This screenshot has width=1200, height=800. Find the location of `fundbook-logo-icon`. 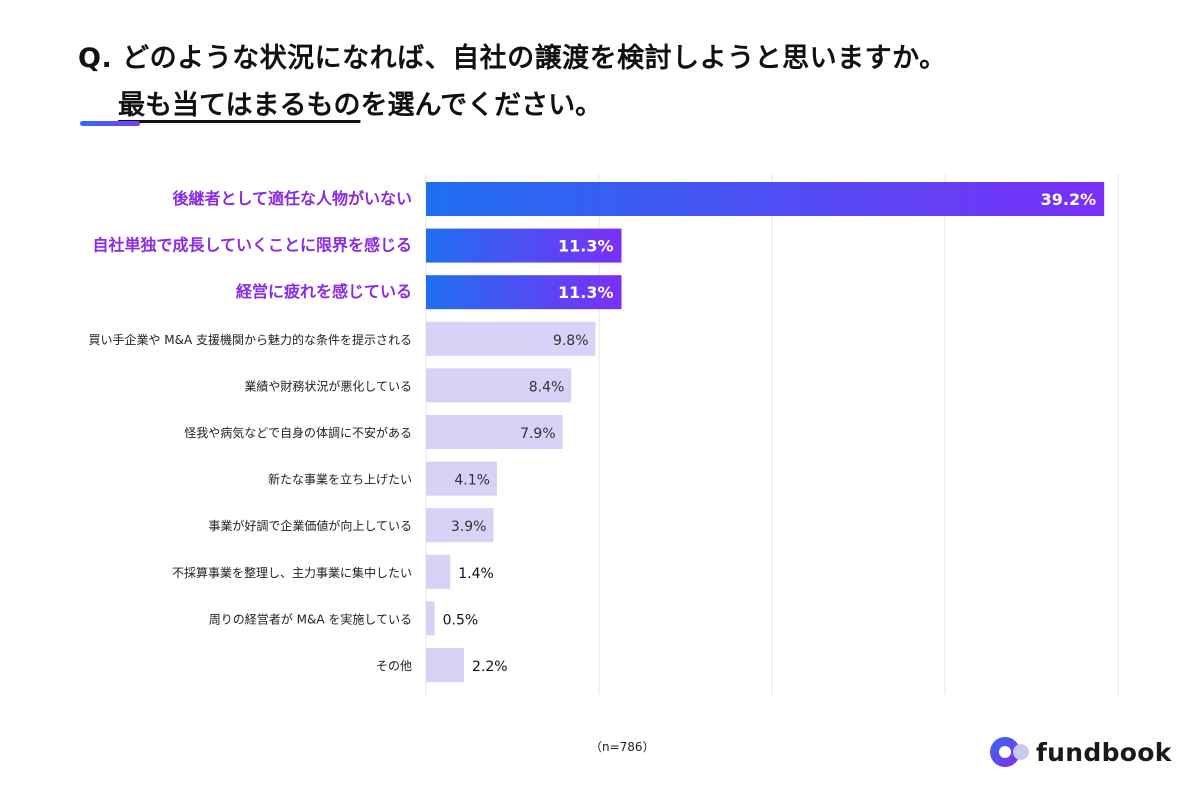

fundbook-logo-icon is located at coordinates (1009, 752).